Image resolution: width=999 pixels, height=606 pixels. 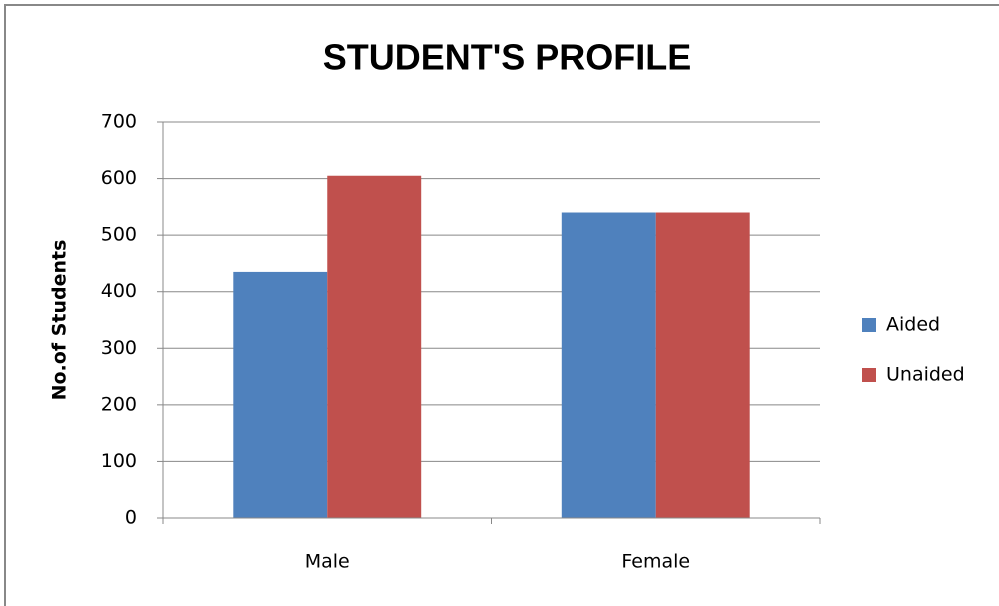 I want to click on y-tick-label: 400, so click(x=119, y=291).